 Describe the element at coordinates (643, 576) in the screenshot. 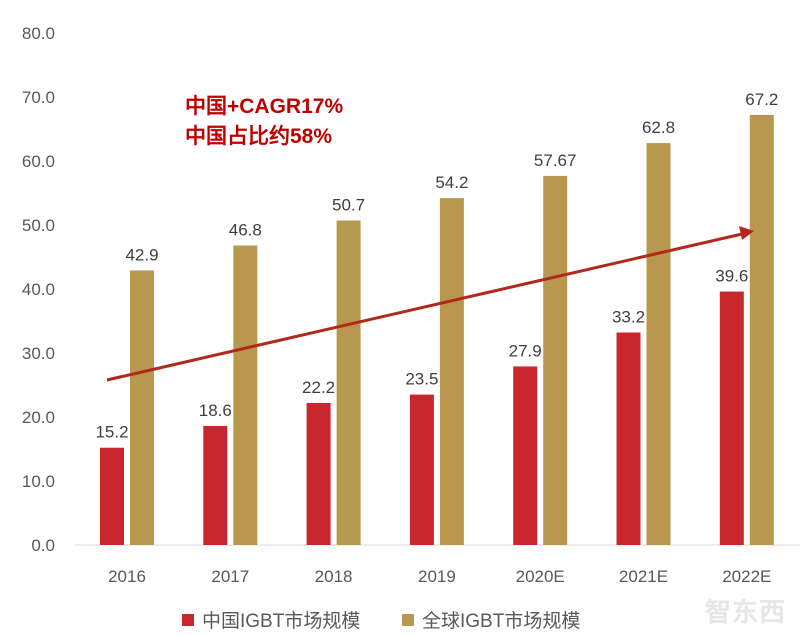

I see `x-tick-label: 2021E` at that location.